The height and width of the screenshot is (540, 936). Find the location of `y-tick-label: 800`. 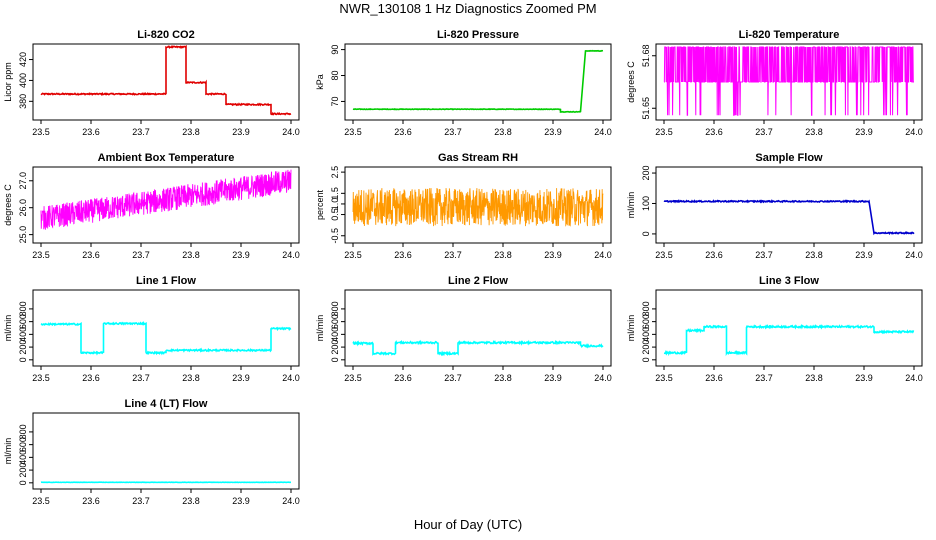

y-tick-label: 800 is located at coordinates (646, 308).